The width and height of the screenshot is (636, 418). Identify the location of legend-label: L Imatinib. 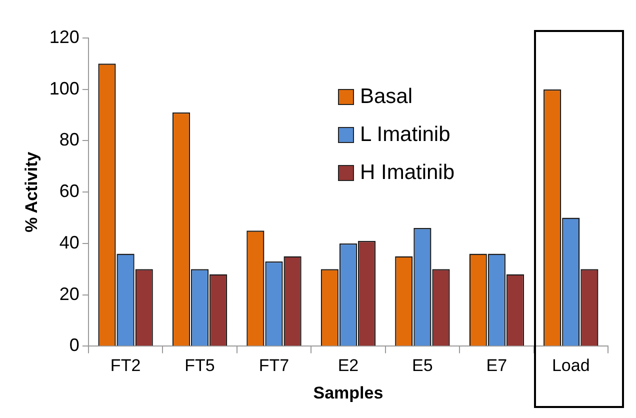
(405, 135).